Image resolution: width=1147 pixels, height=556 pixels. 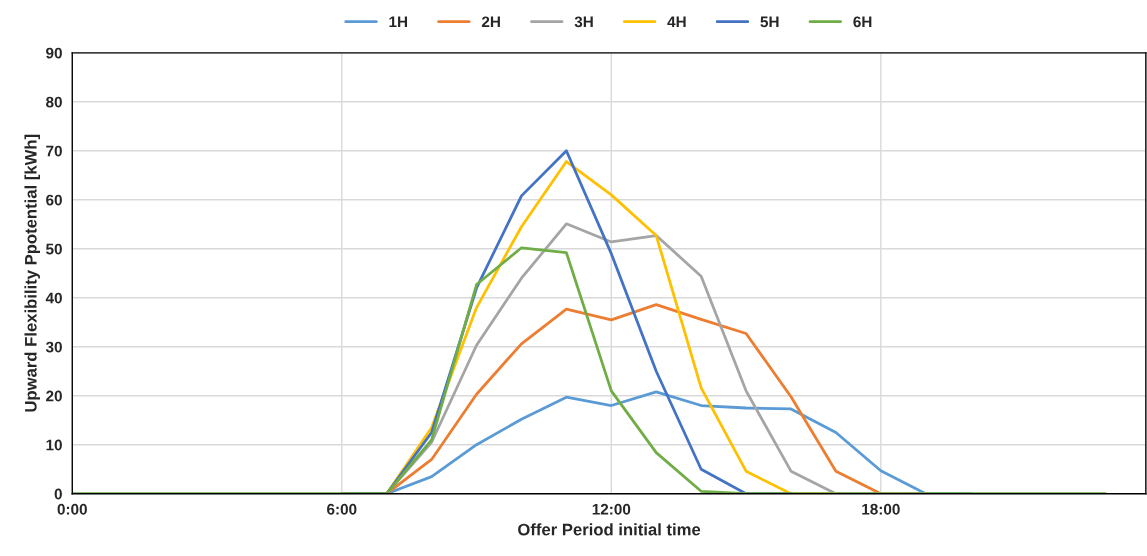 I want to click on y-tick-label: 10, so click(x=54, y=445).